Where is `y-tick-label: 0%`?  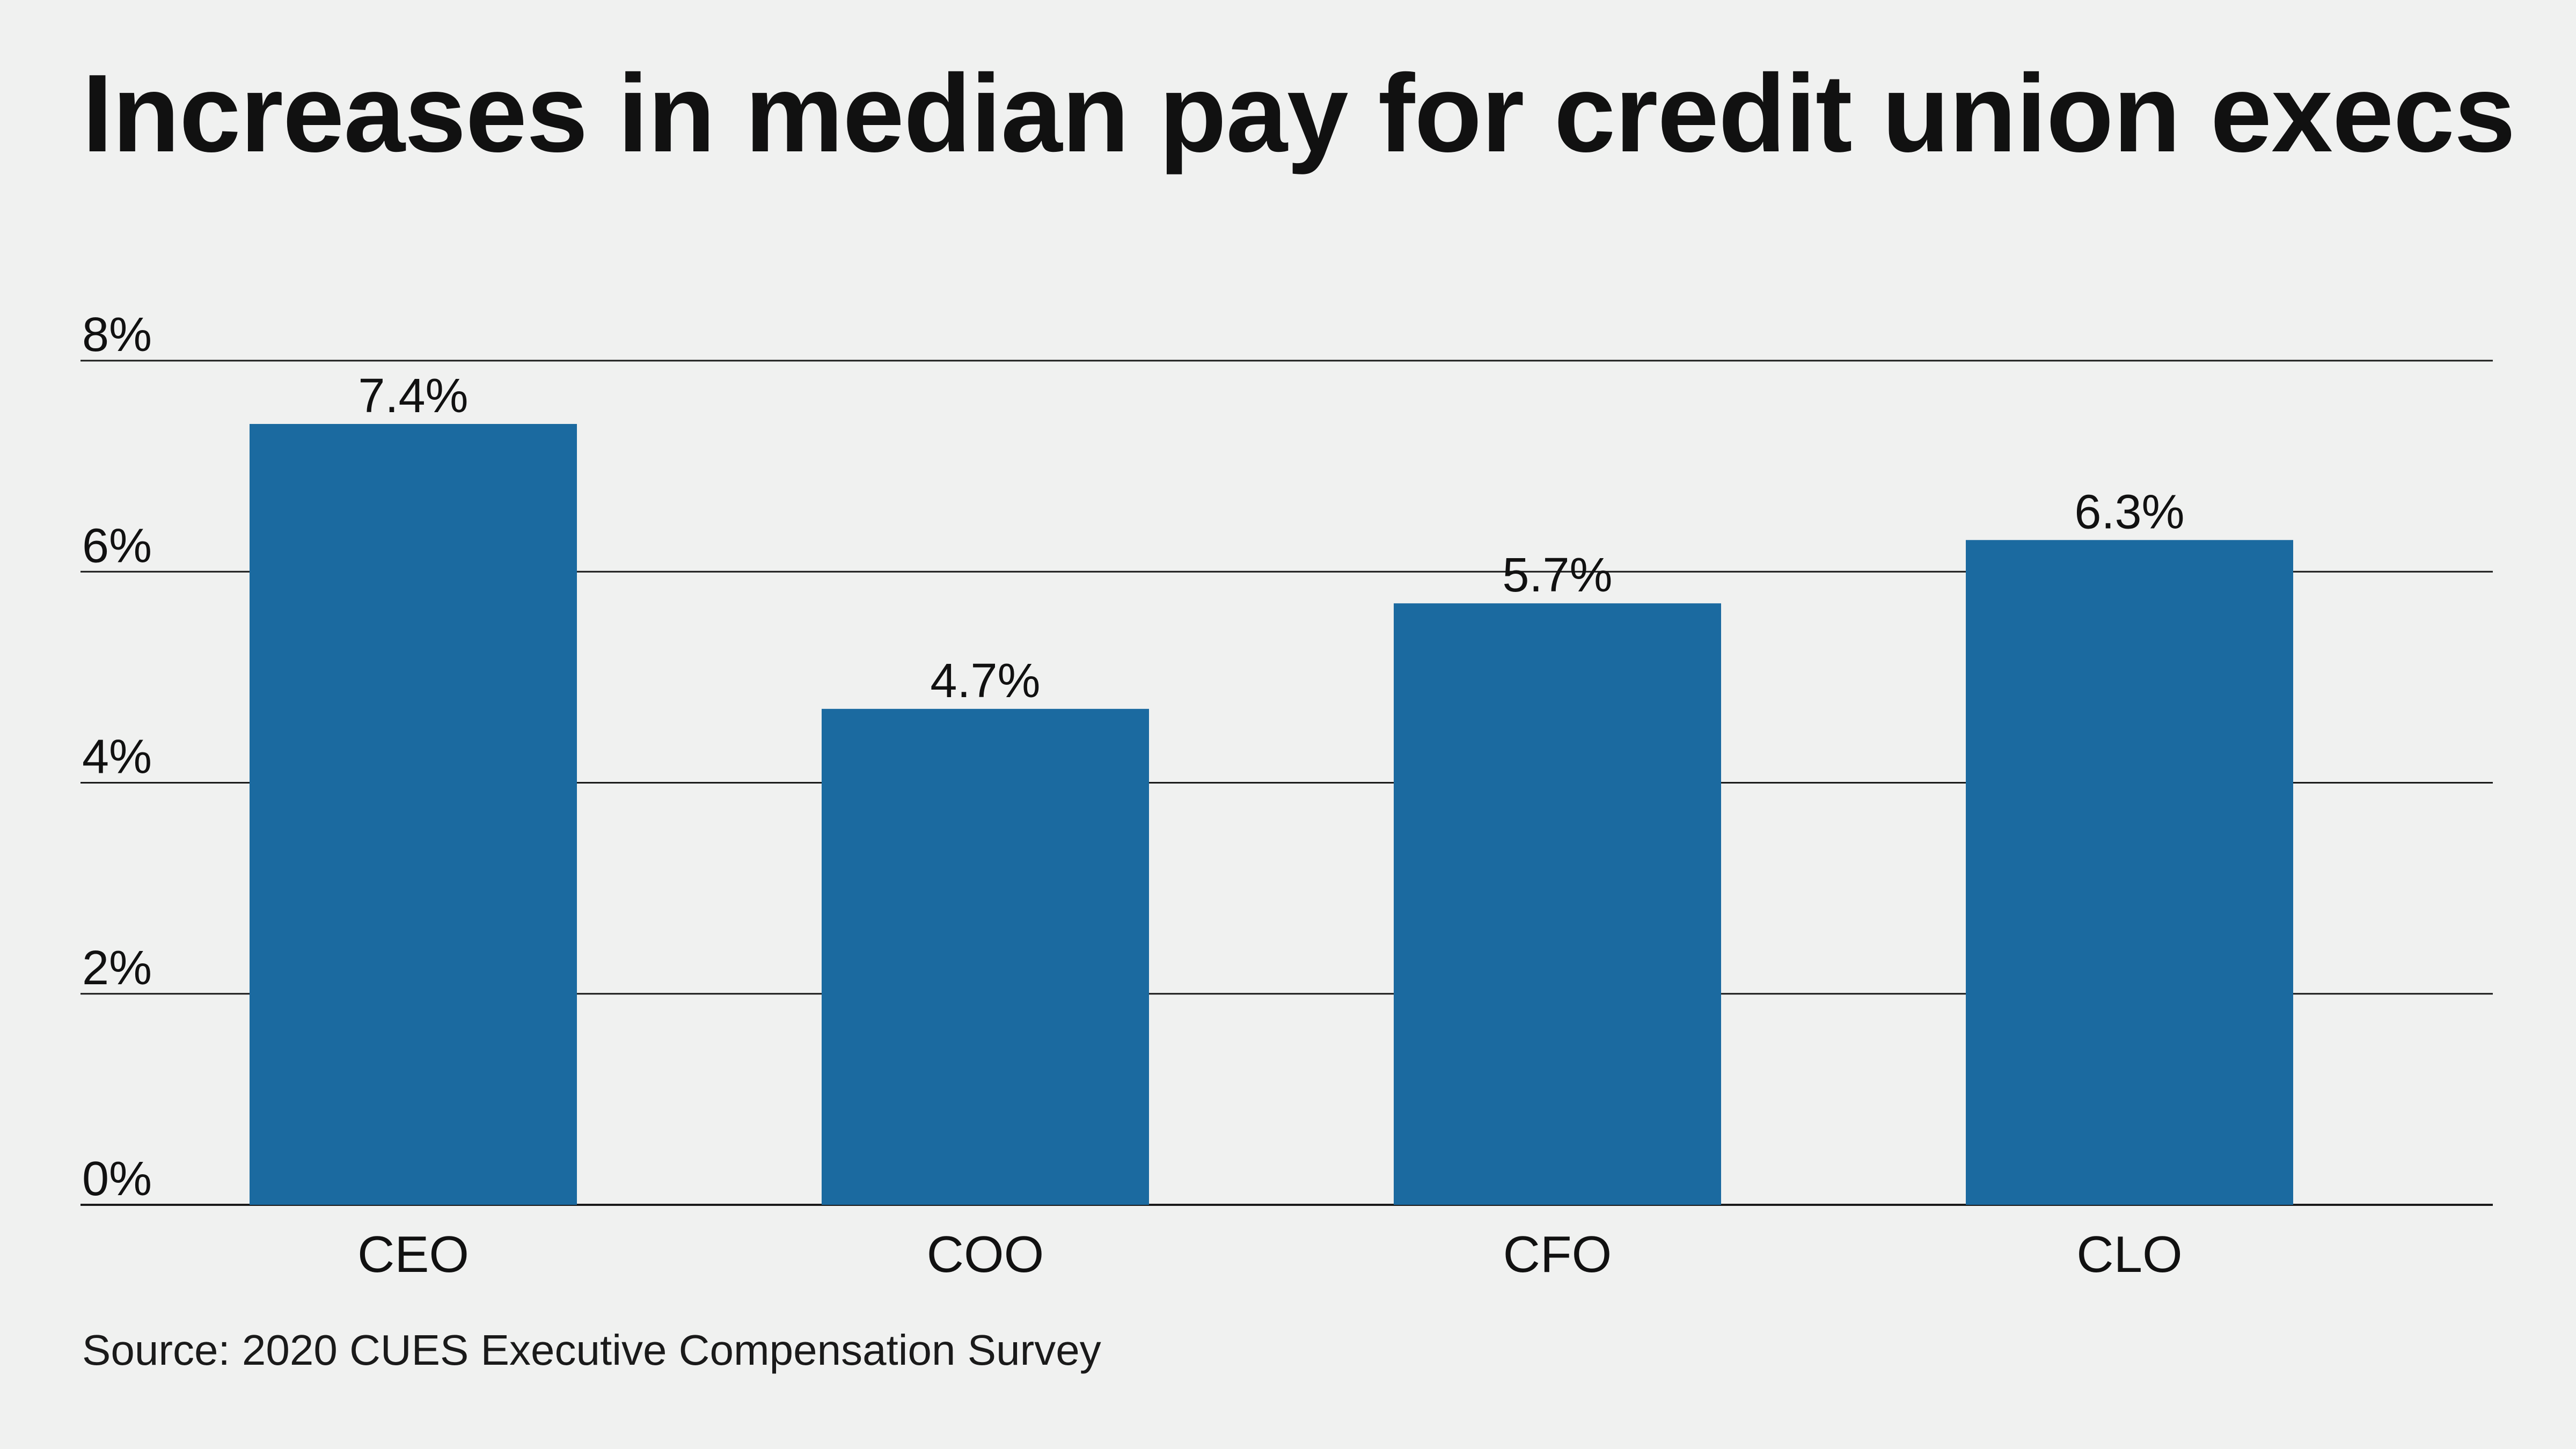
y-tick-label: 0% is located at coordinates (117, 1179).